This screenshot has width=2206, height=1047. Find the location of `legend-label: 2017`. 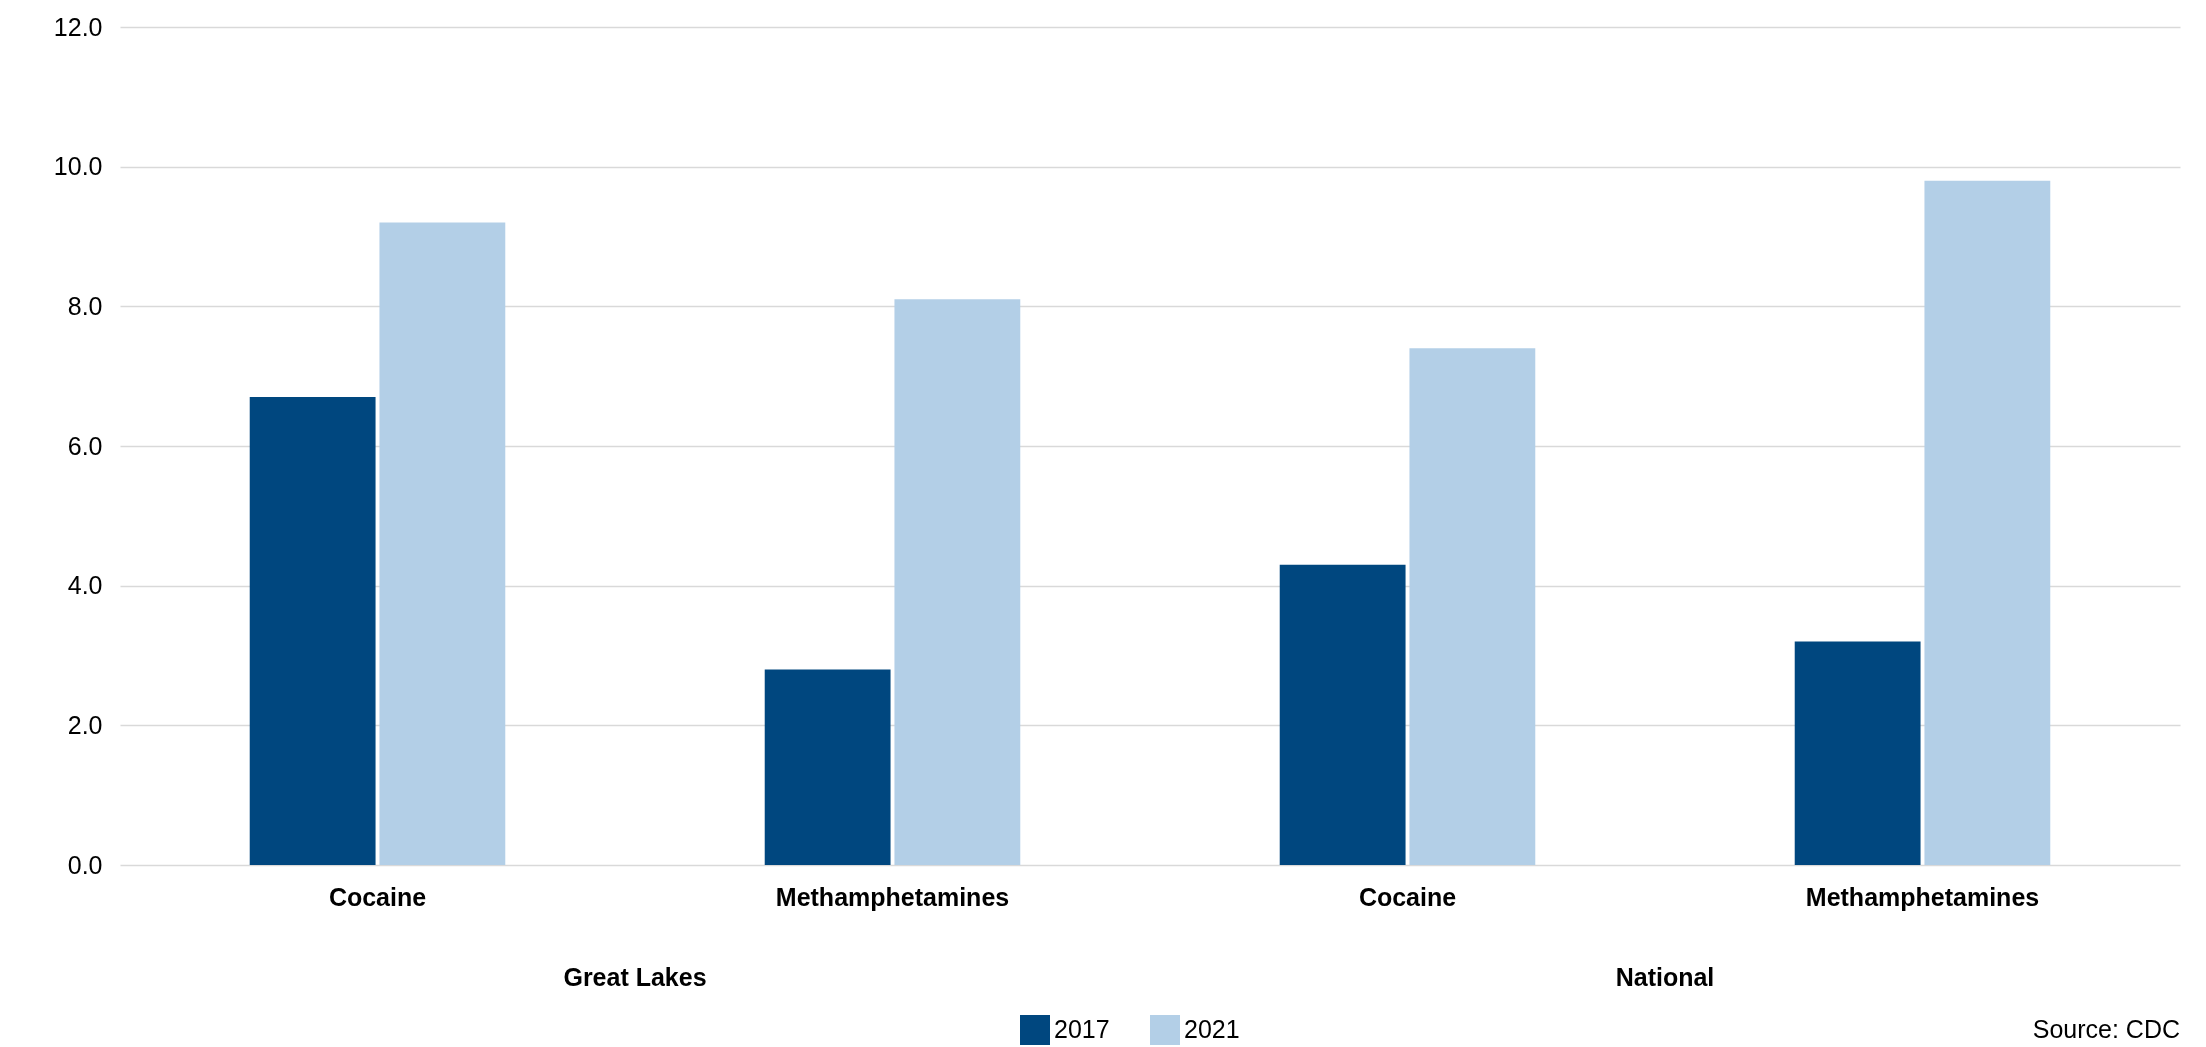

legend-label: 2017 is located at coordinates (1082, 1029).